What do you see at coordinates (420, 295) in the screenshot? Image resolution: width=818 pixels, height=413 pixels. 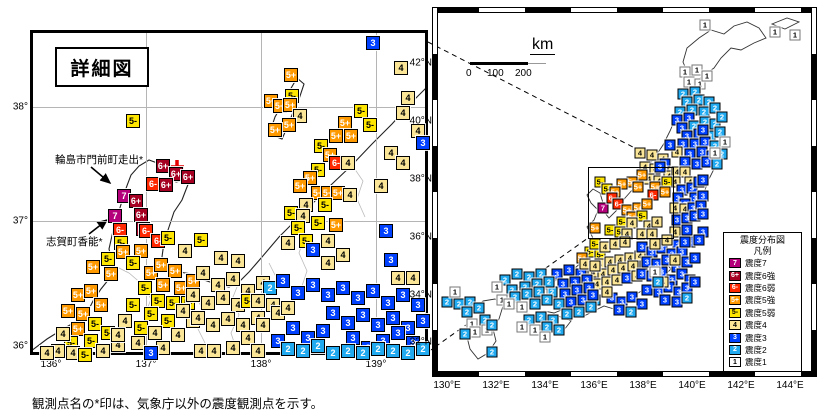 I see `latitude-tick-label: 34°N` at bounding box center [420, 295].